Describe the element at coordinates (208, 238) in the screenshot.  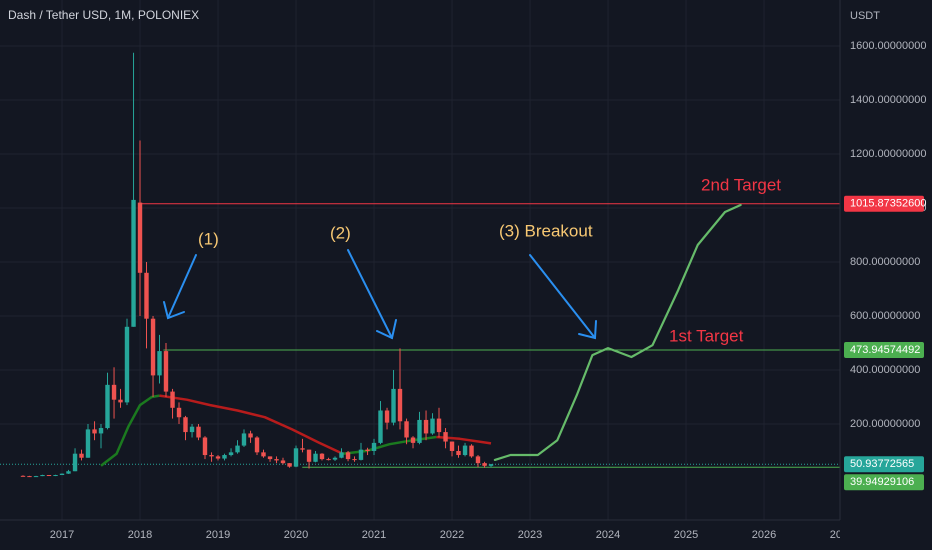
I see `annotation: (1)` at that location.